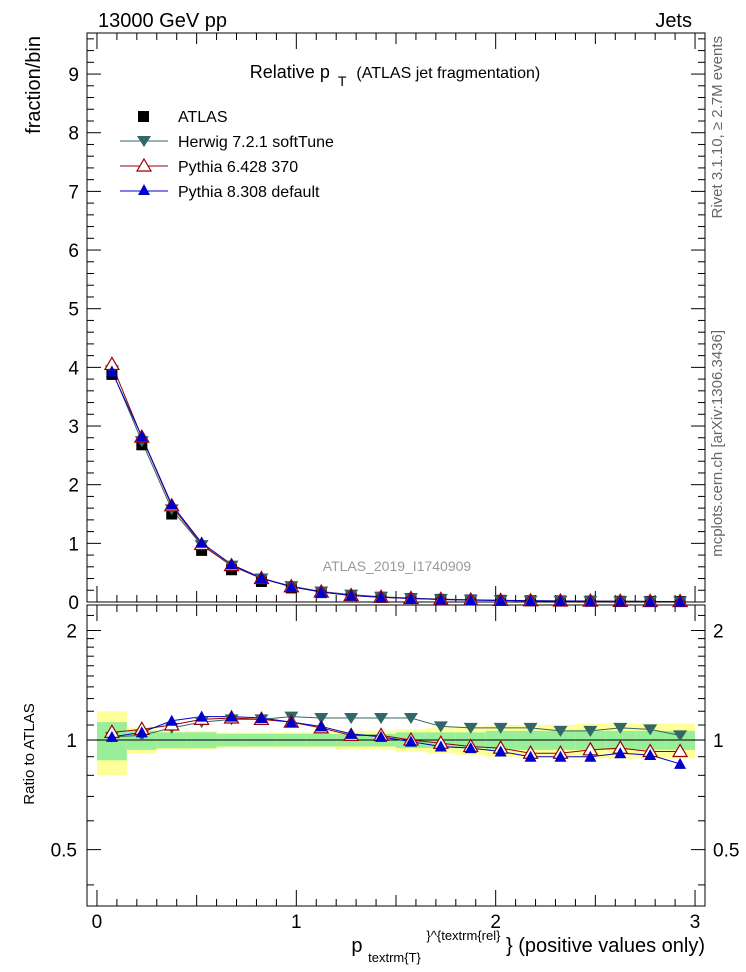 Image resolution: width=746 pixels, height=972 pixels. I want to click on chart-title-rest: (ATLAS jet fragmentation), so click(448, 73).